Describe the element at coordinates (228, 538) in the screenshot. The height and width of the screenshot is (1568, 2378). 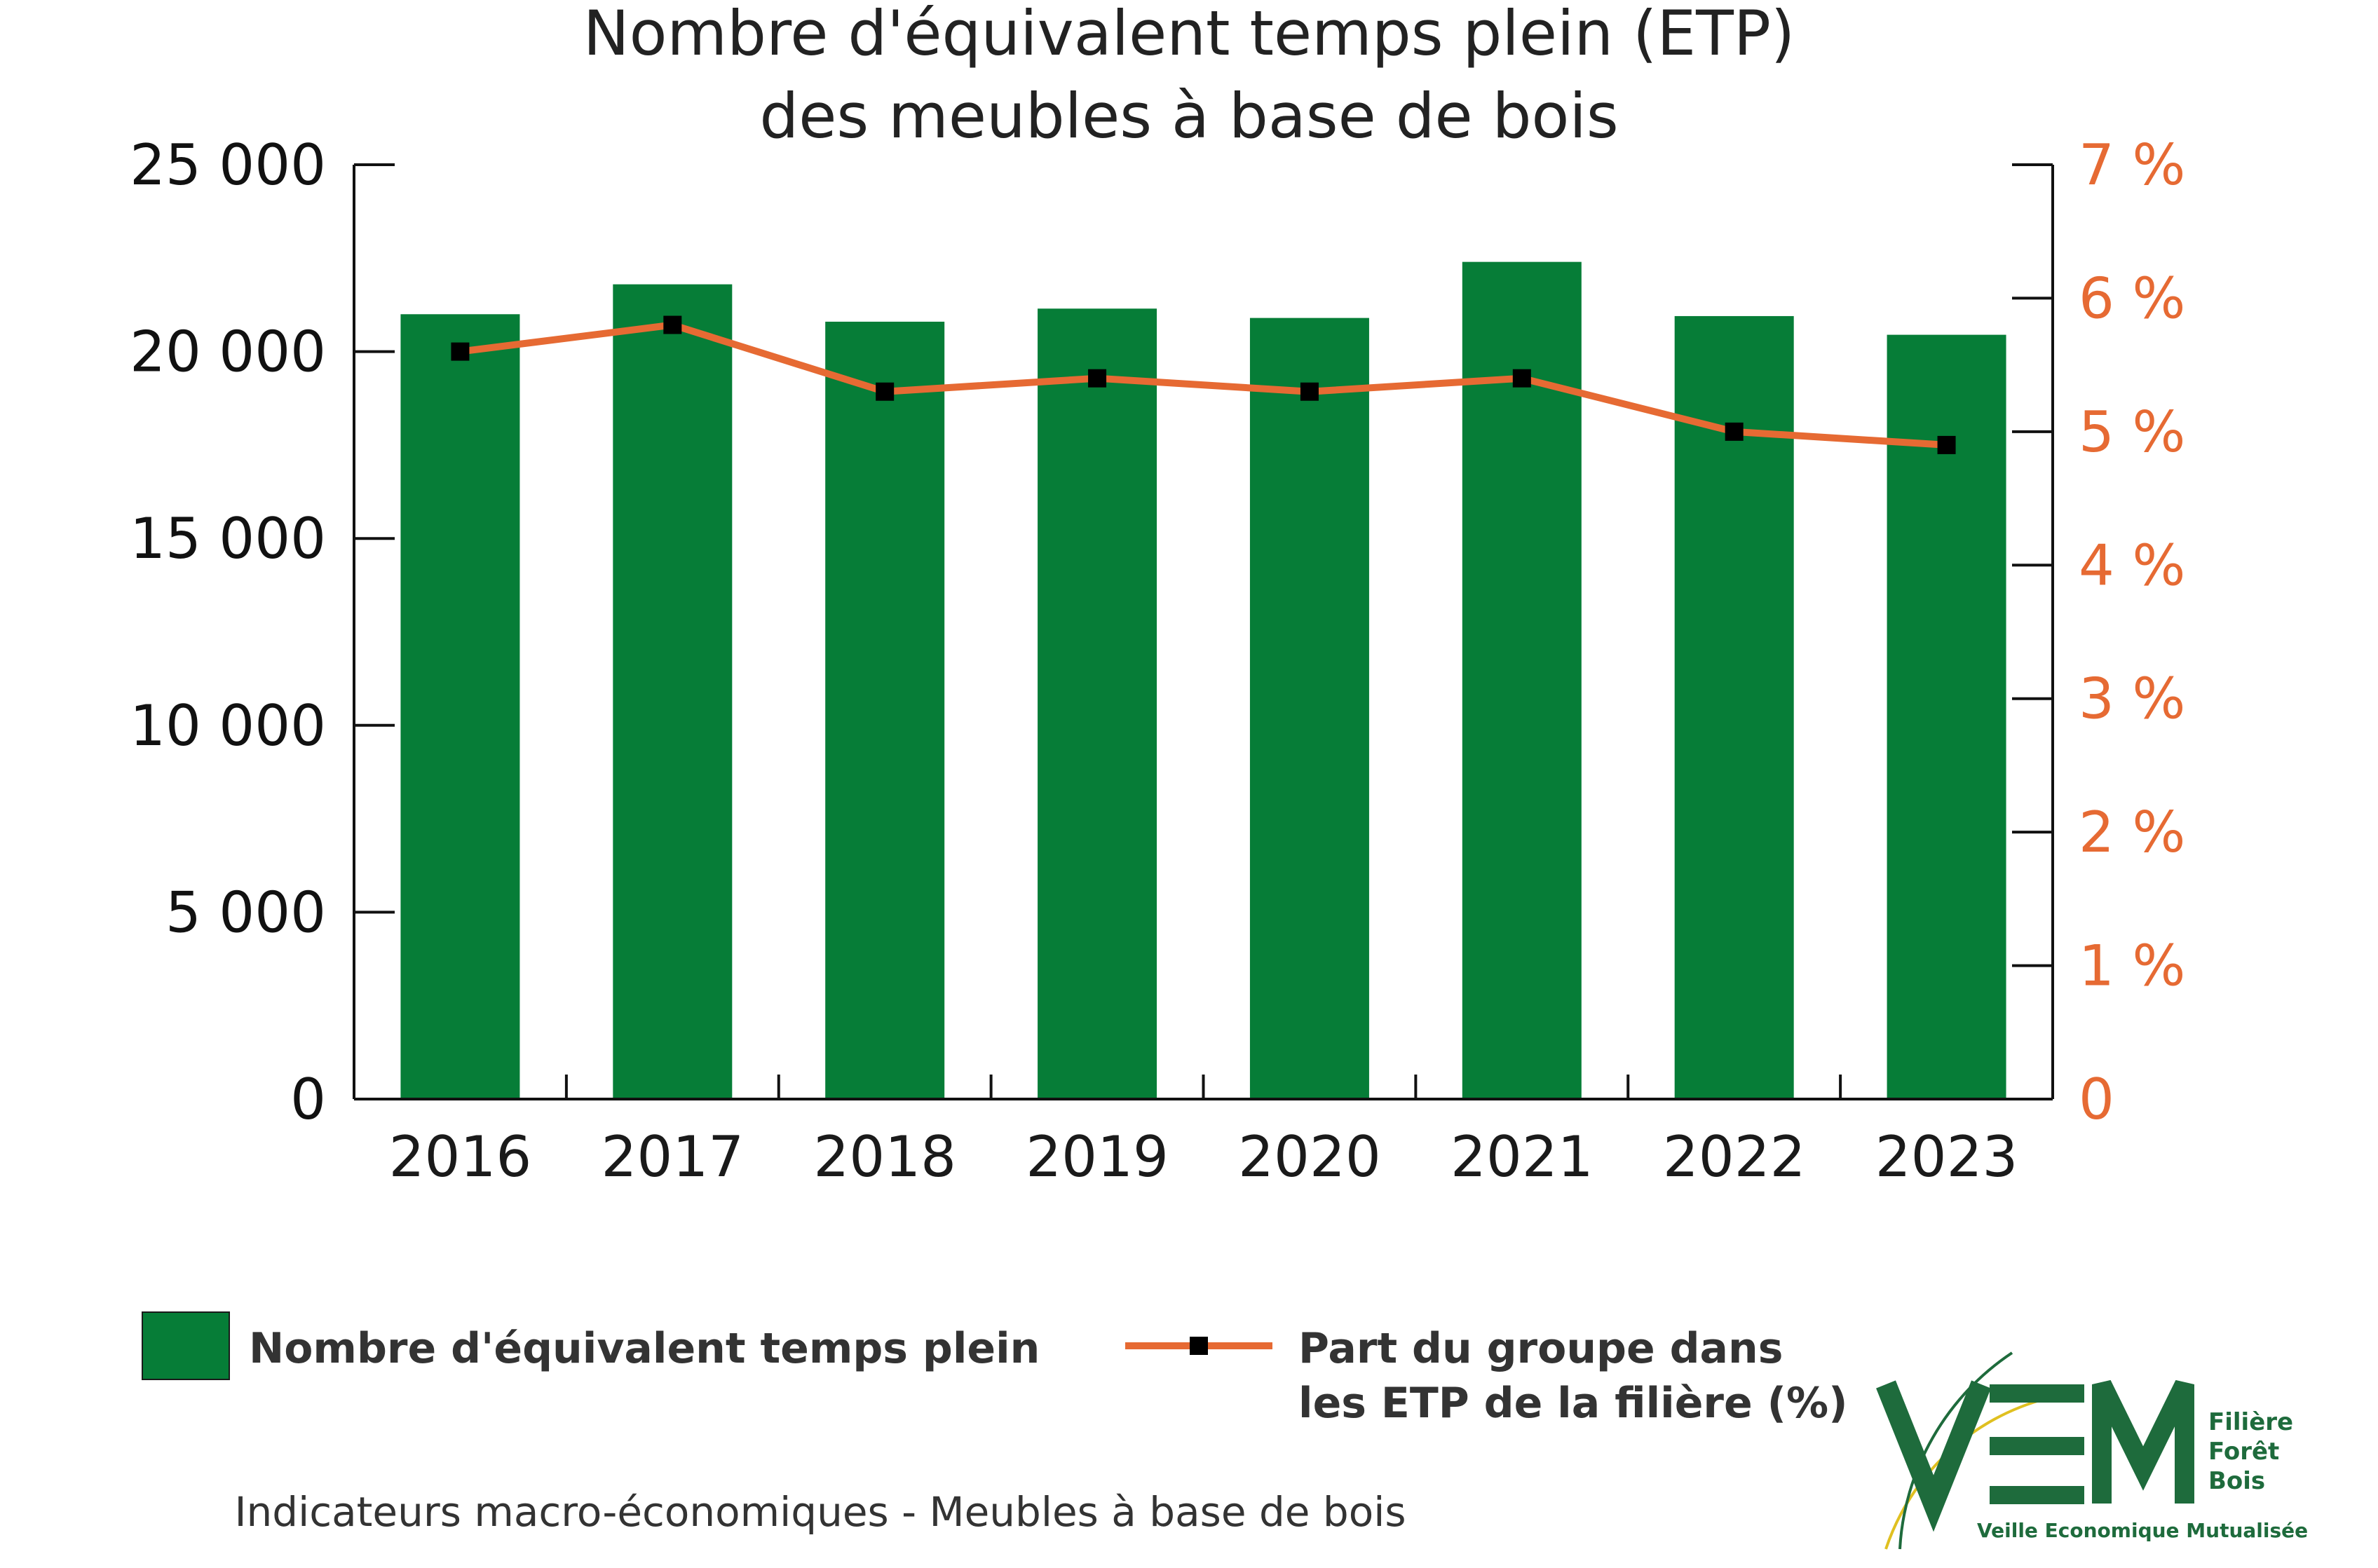
I see `y-left-tick-label: 15 000` at that location.